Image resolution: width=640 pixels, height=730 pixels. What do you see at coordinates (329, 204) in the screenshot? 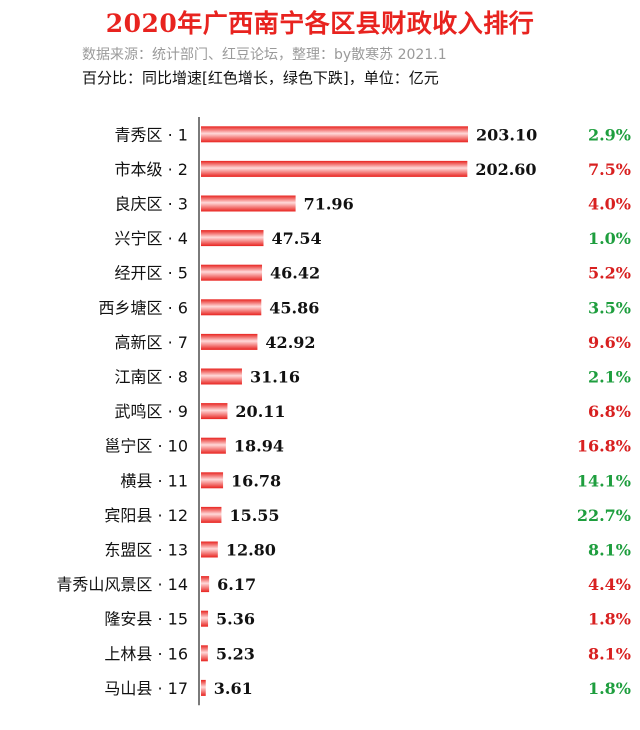
I see `value-label: 71.96` at bounding box center [329, 204].